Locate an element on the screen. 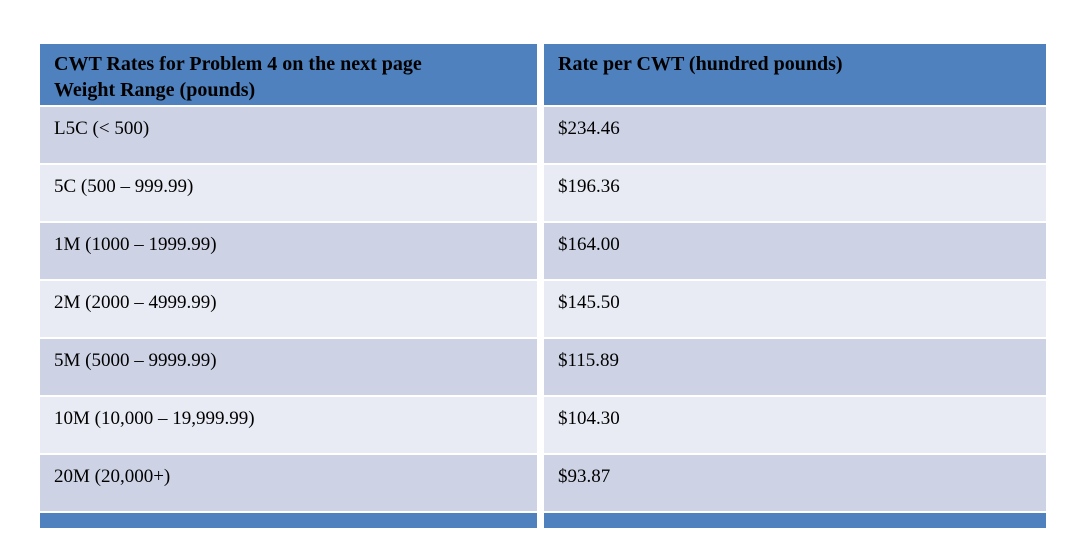  rate-cell: $104.30 is located at coordinates (795, 425).